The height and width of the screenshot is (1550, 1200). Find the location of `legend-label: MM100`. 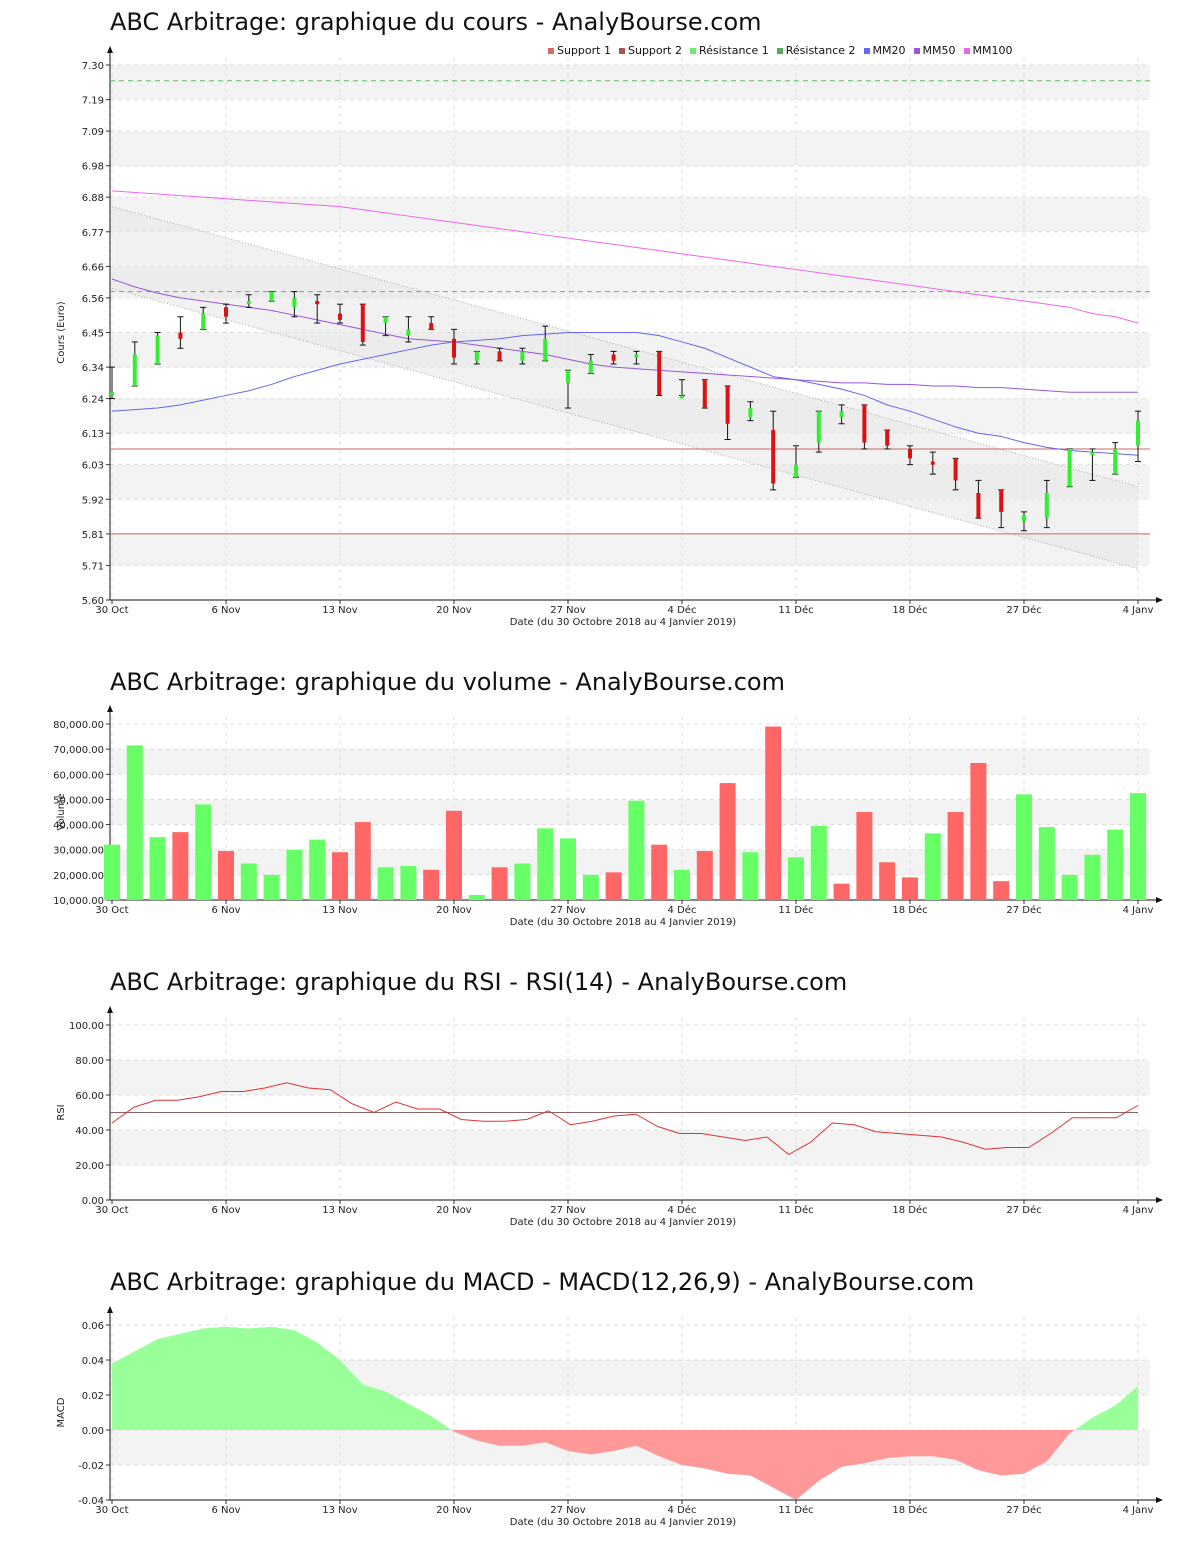

legend-label: MM100 is located at coordinates (992, 50).